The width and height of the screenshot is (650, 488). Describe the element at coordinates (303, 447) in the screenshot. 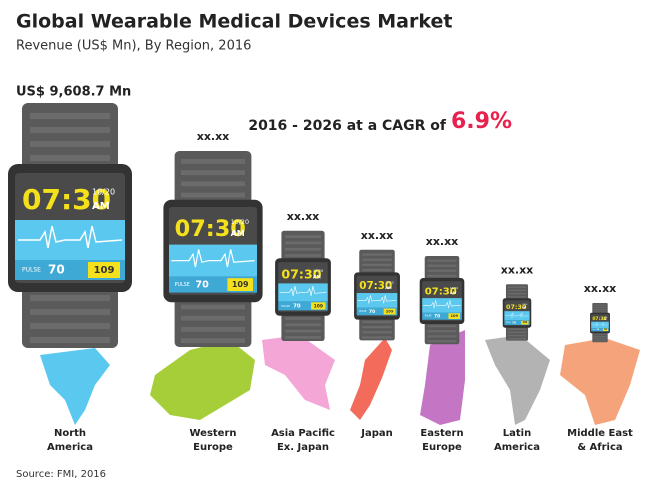

I see `region-name: Ex. Japan` at that location.